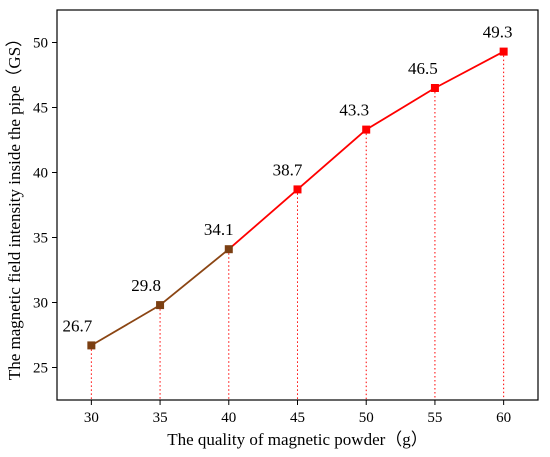 Image resolution: width=550 pixels, height=457 pixels. Describe the element at coordinates (77, 325) in the screenshot. I see `data-label: 26.7` at that location.